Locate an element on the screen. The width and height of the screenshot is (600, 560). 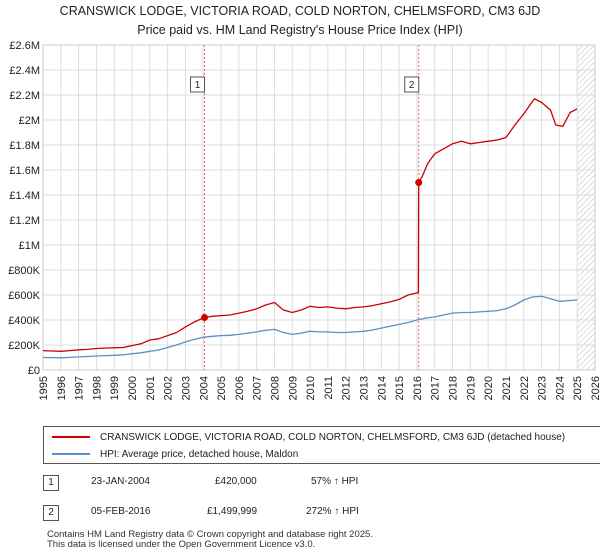
hpi-line is located at coordinates (310, 327).